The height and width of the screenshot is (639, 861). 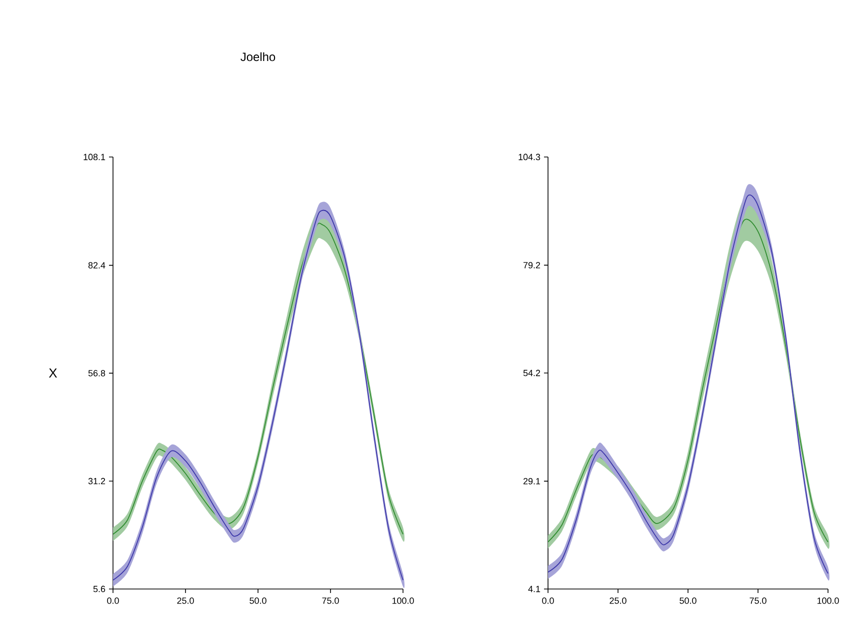 I want to click on chart-title: Joelho, so click(x=258, y=57).